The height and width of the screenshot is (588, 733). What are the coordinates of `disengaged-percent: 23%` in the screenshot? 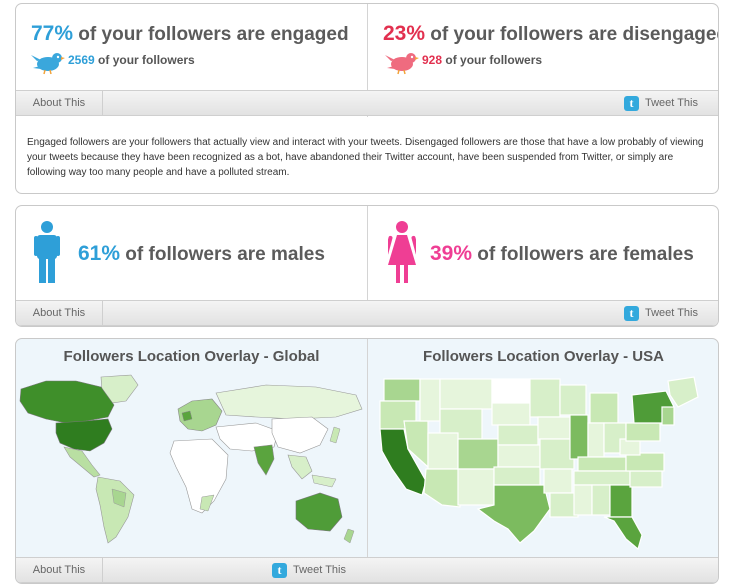 It's located at (404, 33).